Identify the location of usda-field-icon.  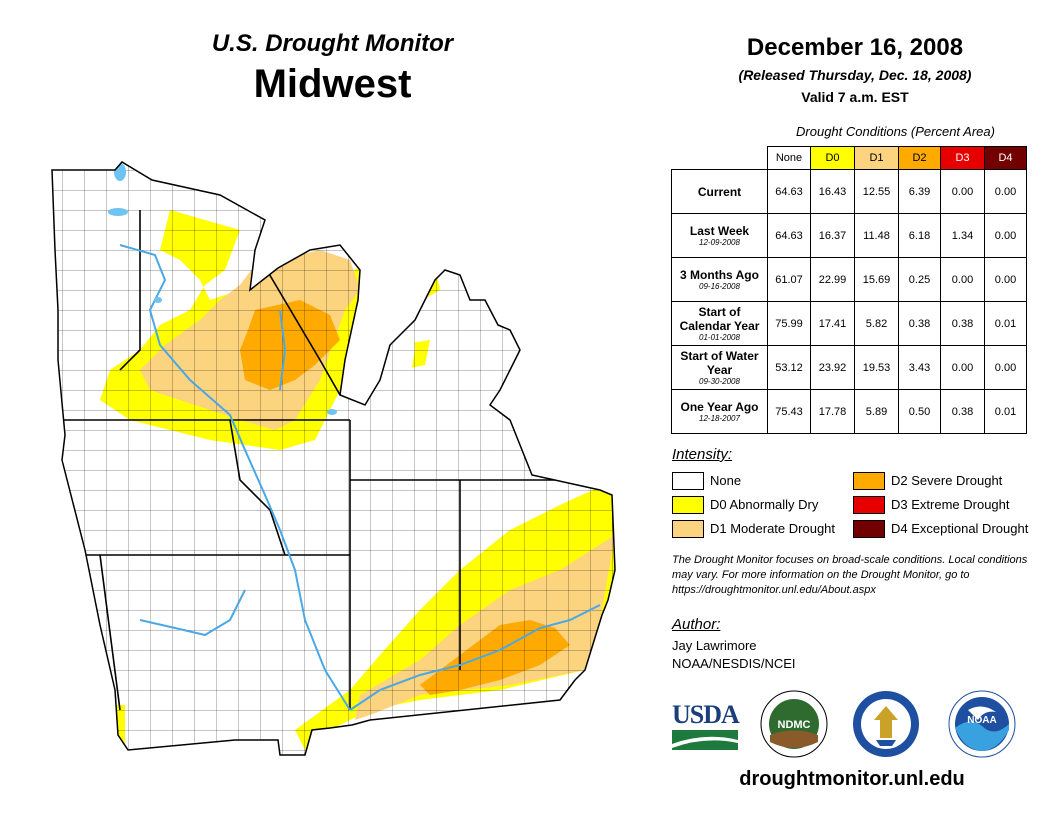
(705, 740).